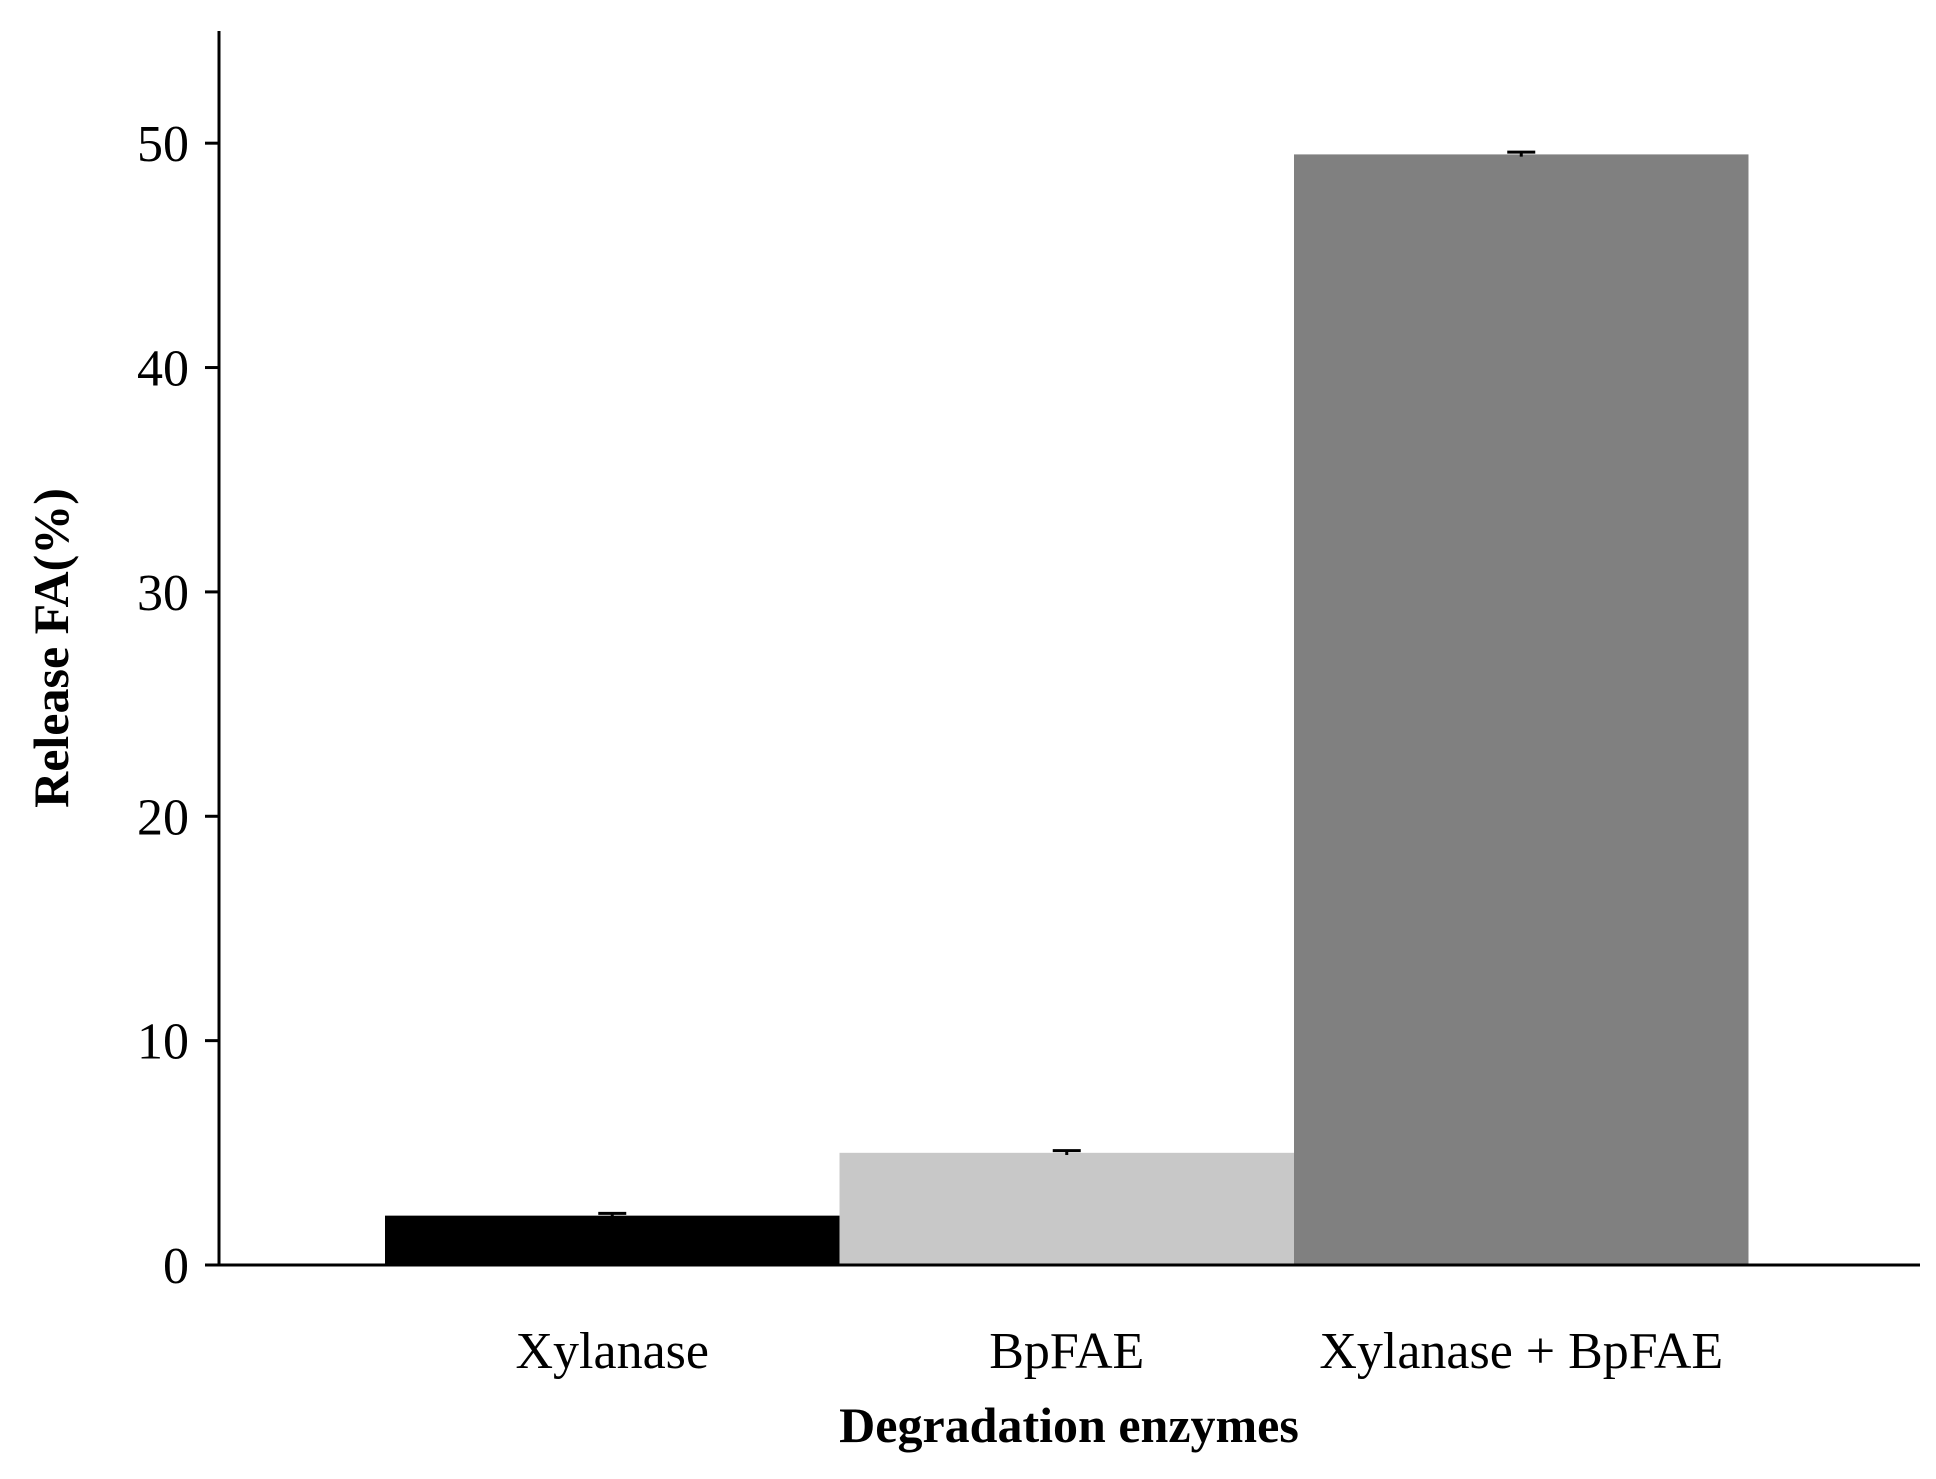  What do you see at coordinates (163, 369) in the screenshot?
I see `y-tick-label: 40` at bounding box center [163, 369].